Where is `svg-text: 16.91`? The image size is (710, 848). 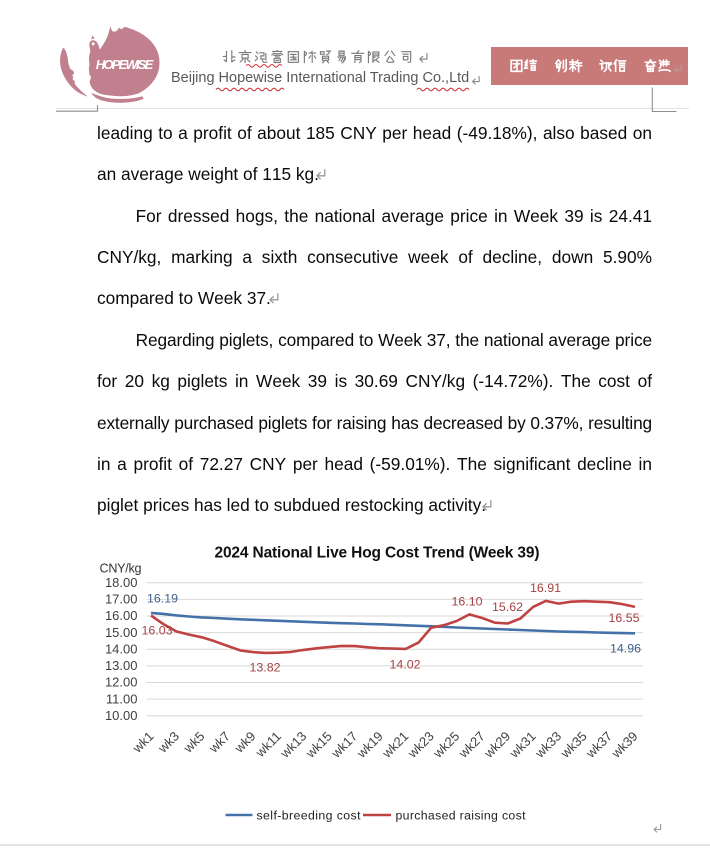 svg-text: 16.91 is located at coordinates (545, 588).